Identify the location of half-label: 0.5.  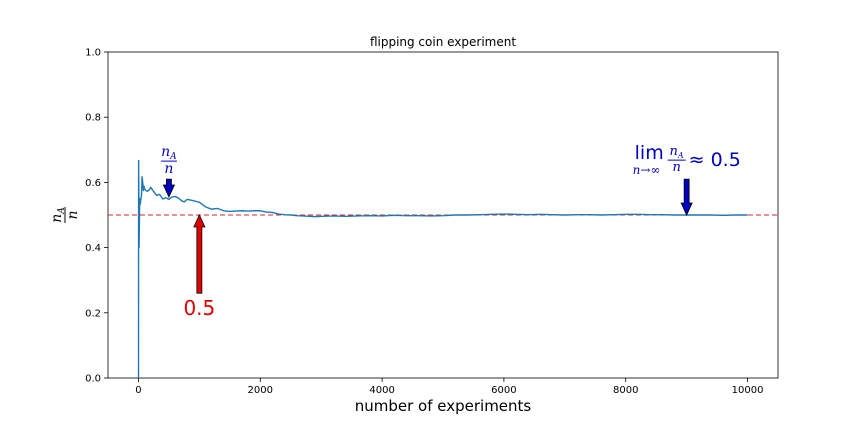
(199, 308).